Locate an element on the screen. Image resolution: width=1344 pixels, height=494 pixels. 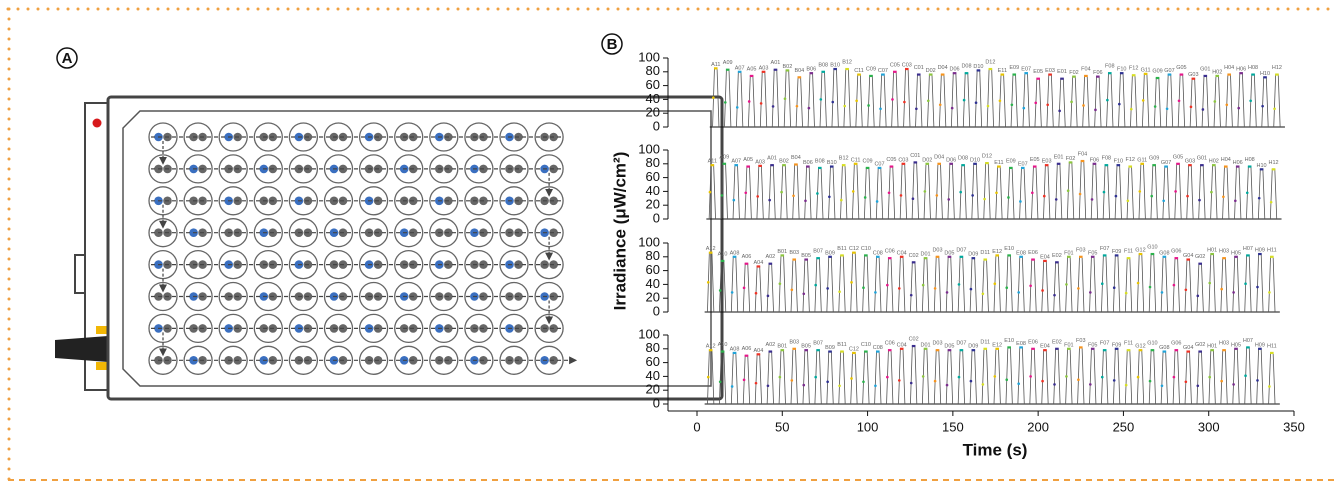
peak-label: C02 is located at coordinates (914, 256).